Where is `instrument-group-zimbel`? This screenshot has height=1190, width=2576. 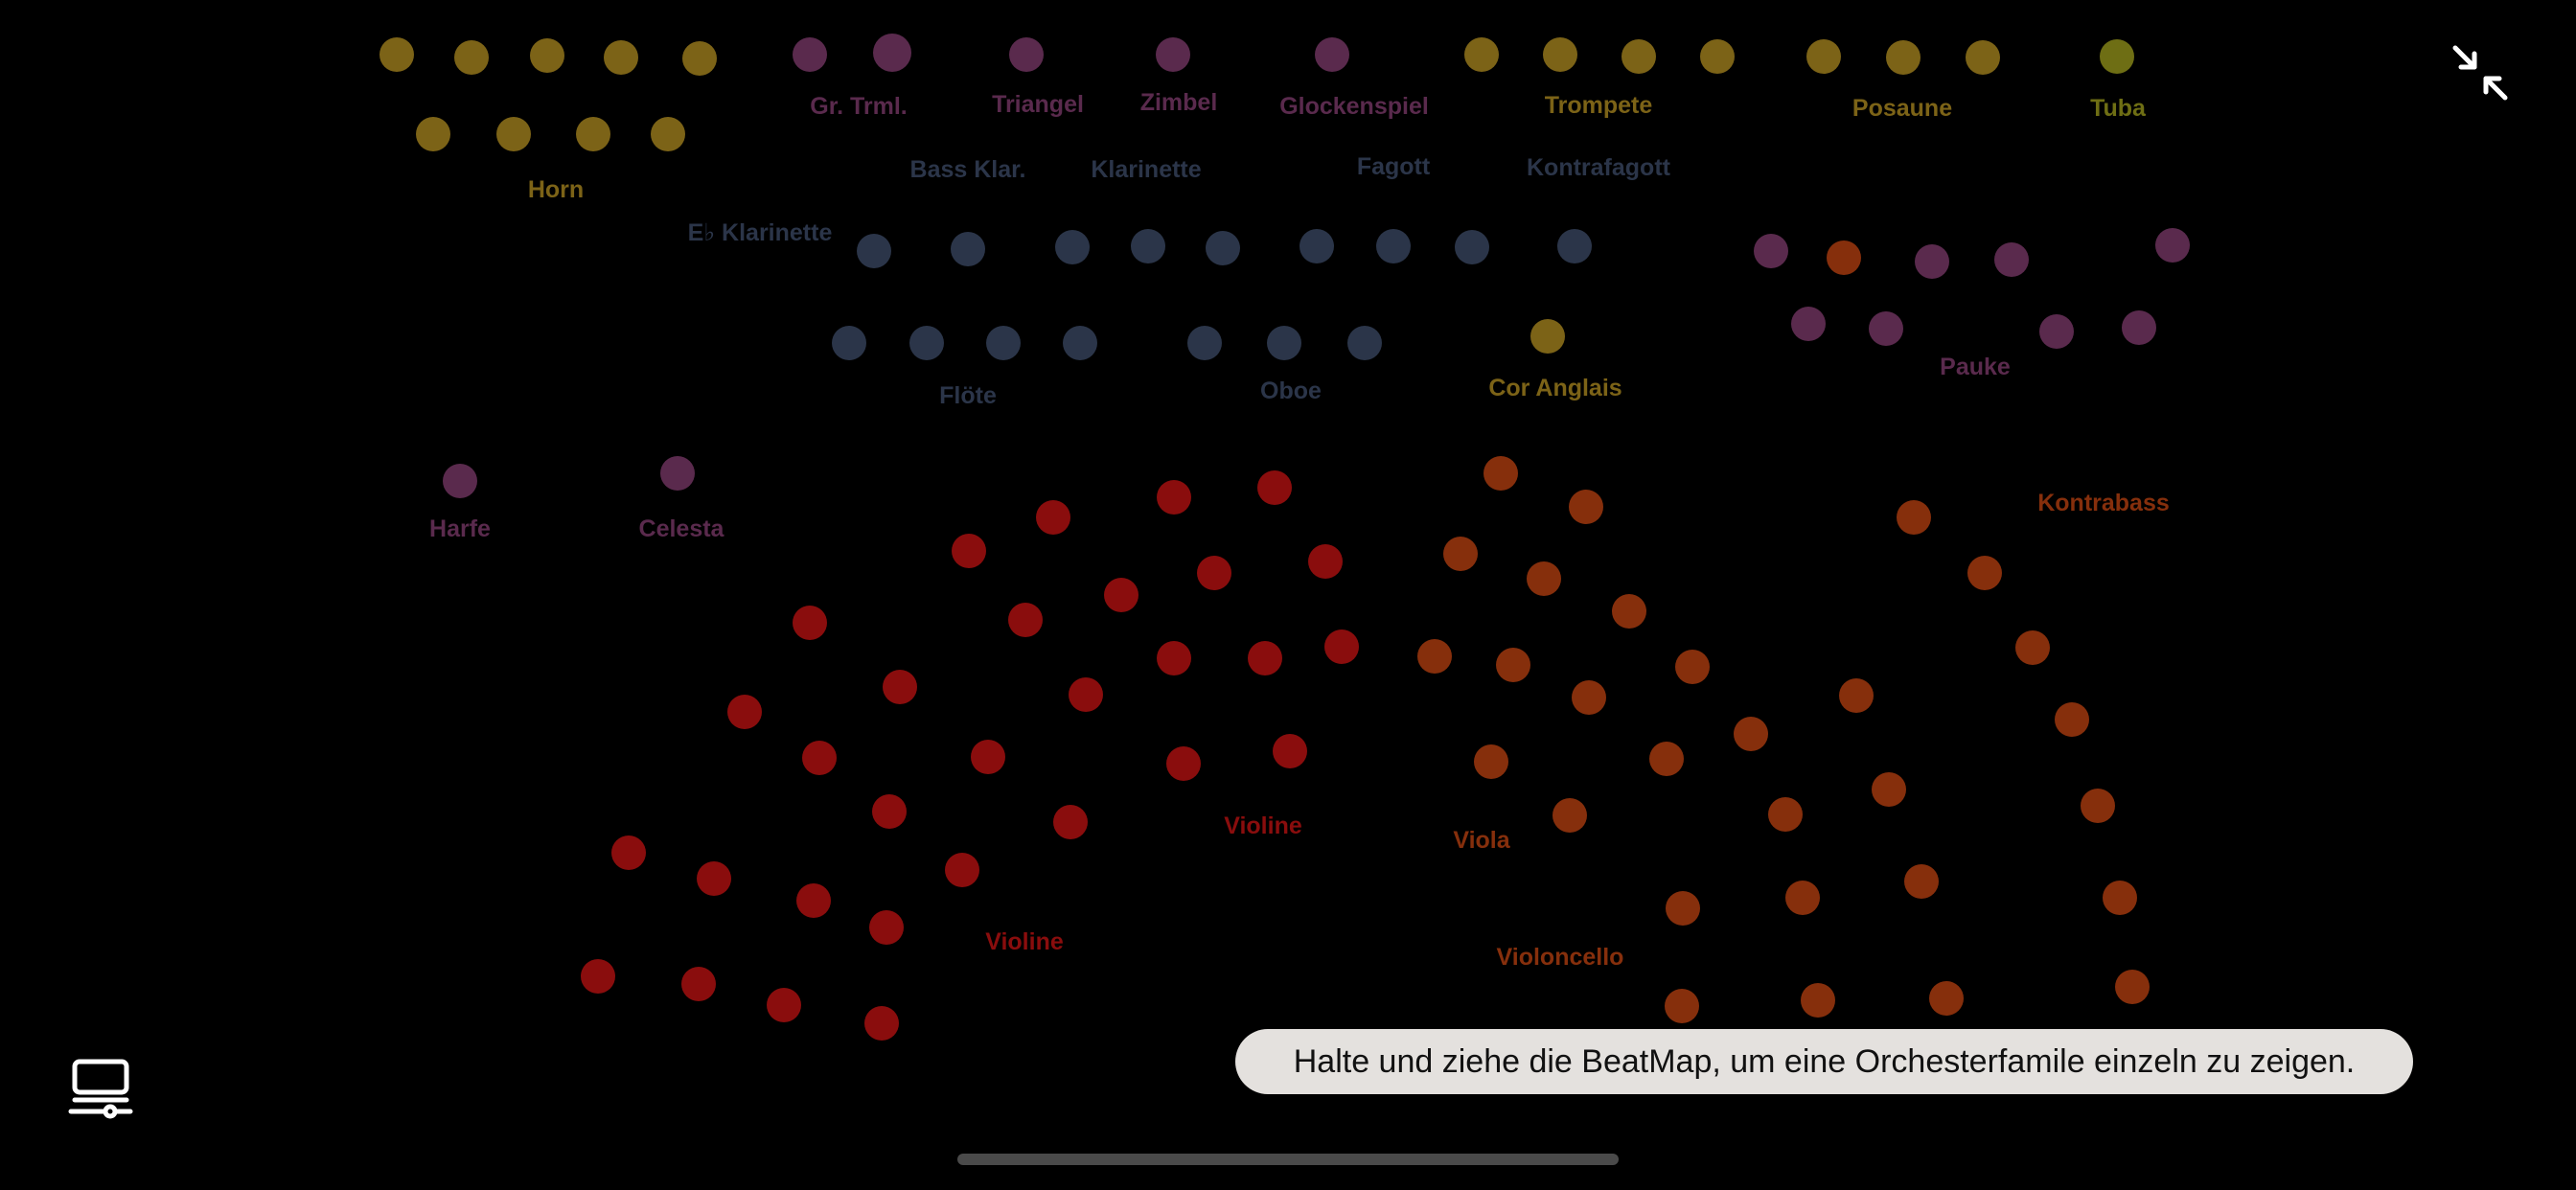
instrument-group-zimbel is located at coordinates (1173, 55).